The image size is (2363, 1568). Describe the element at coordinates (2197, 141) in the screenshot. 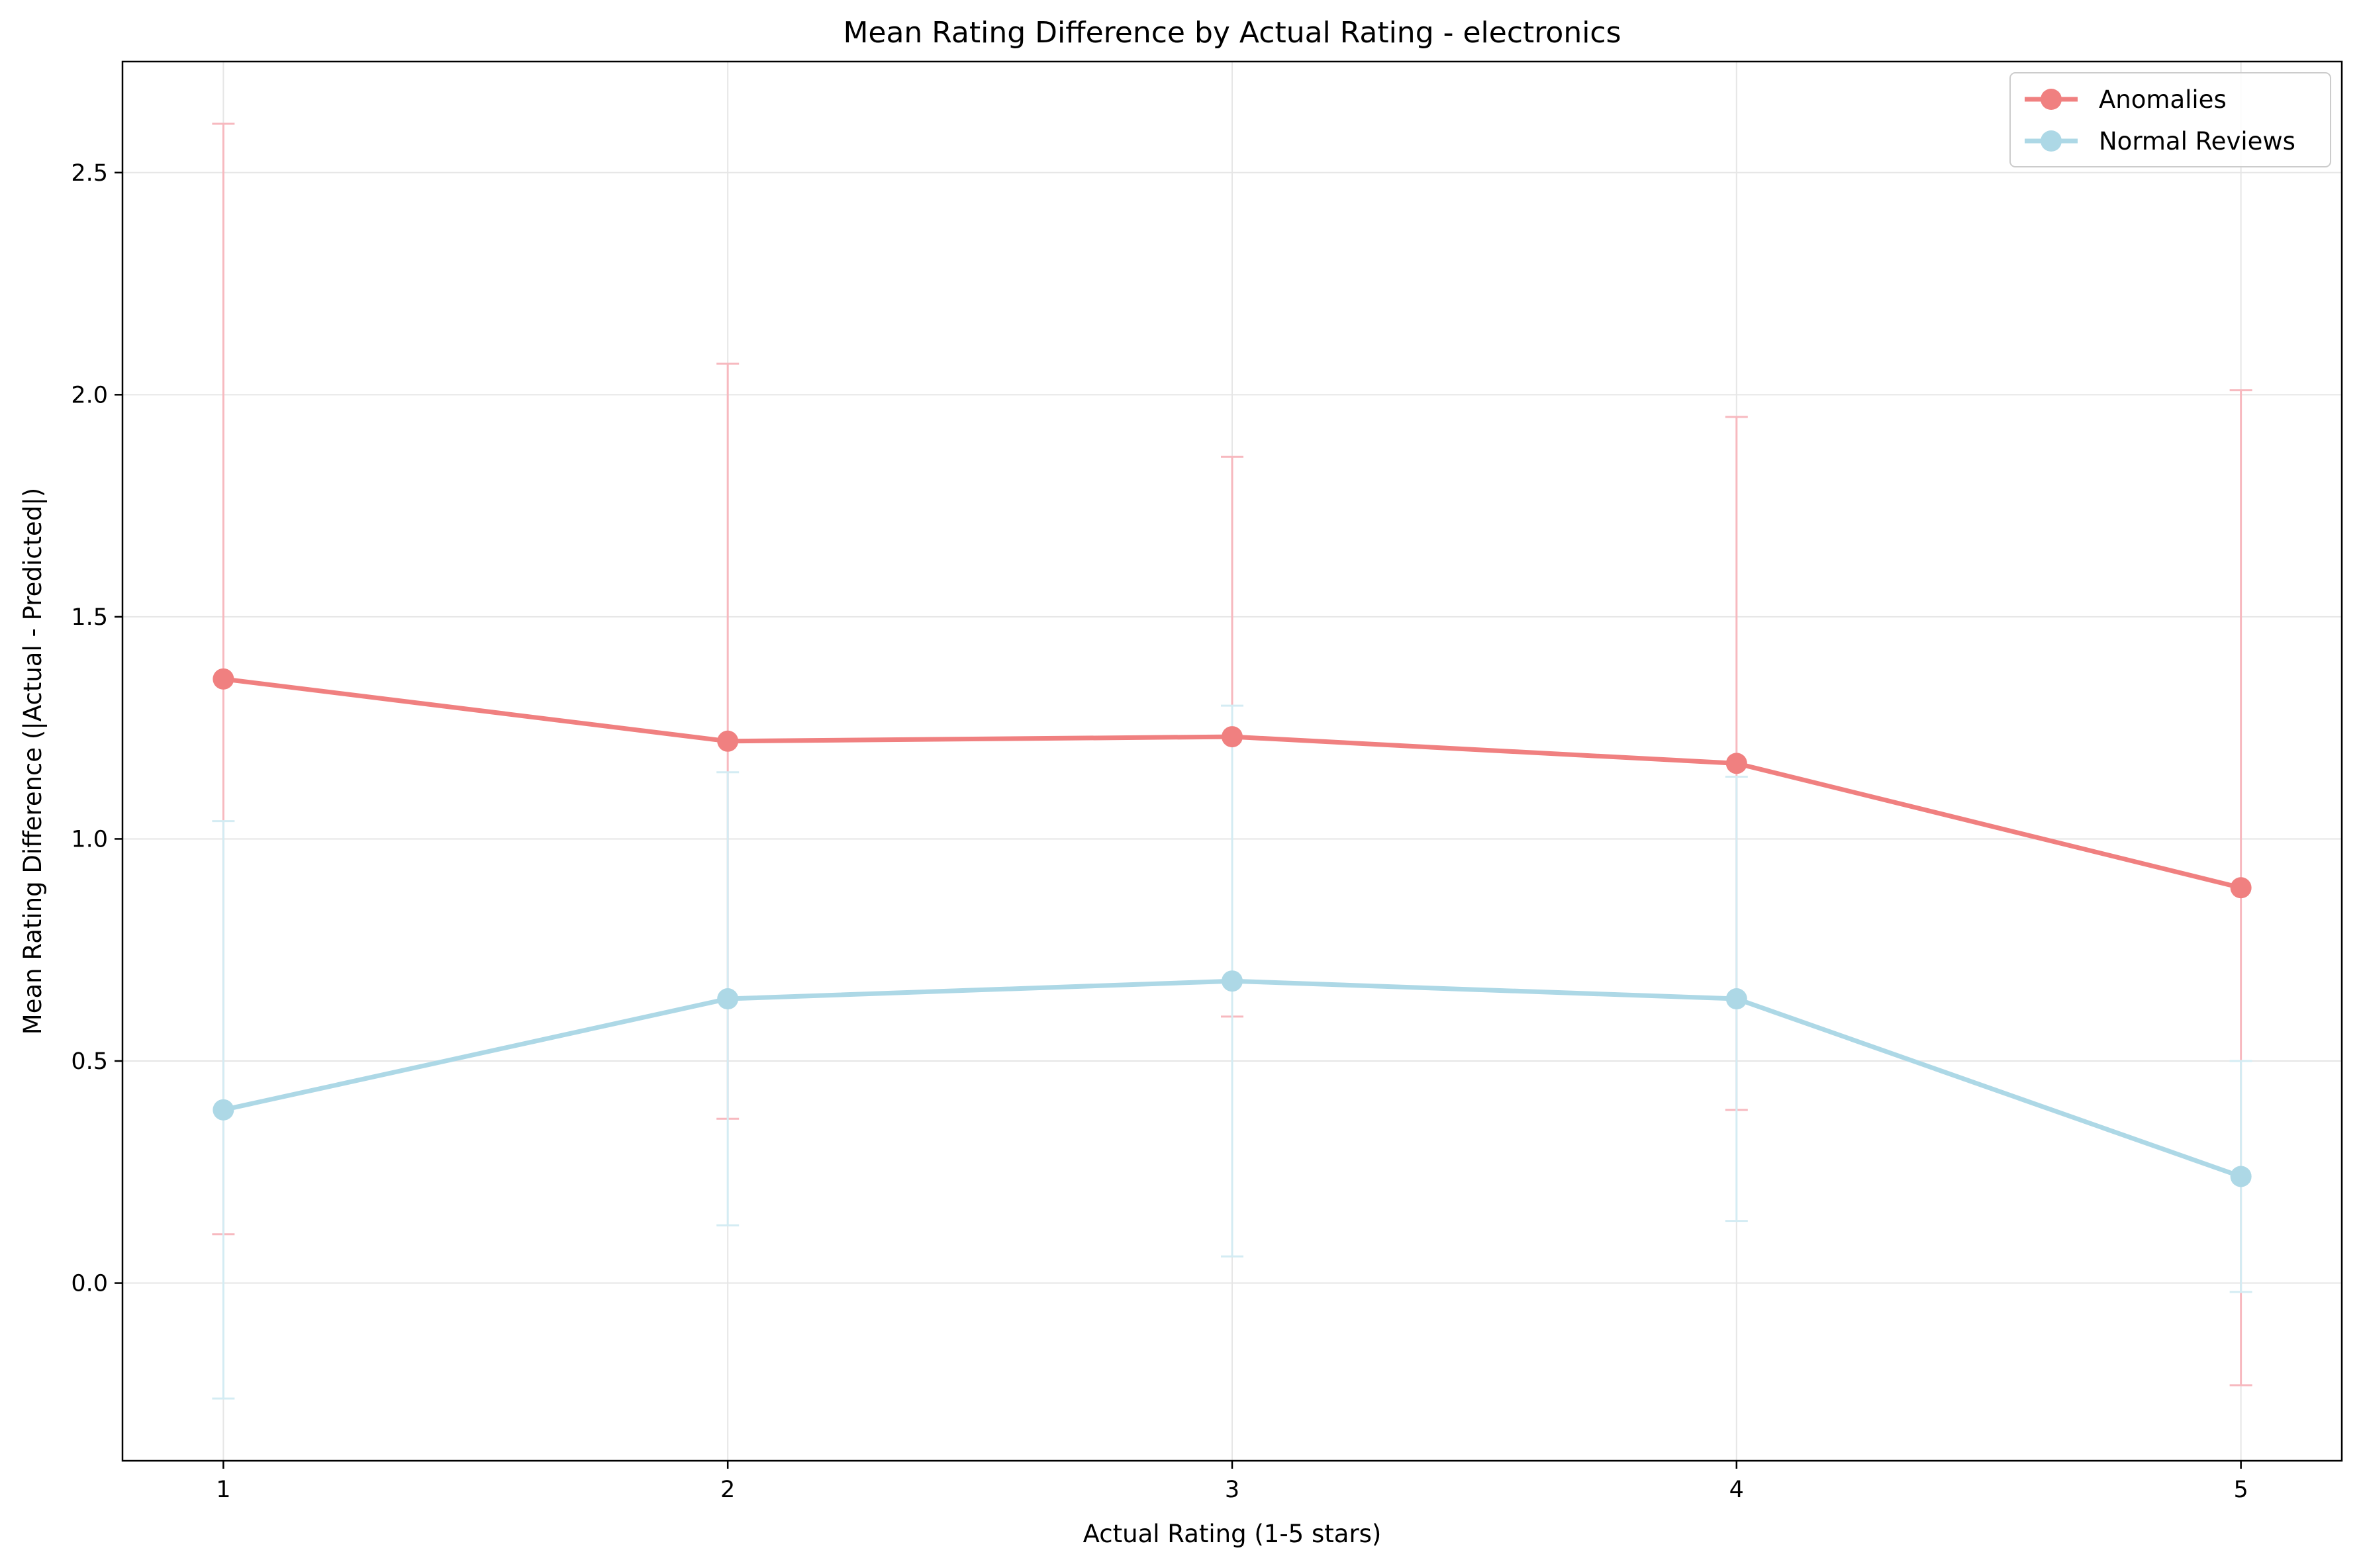

I see `legend-label: Normal Reviews` at that location.